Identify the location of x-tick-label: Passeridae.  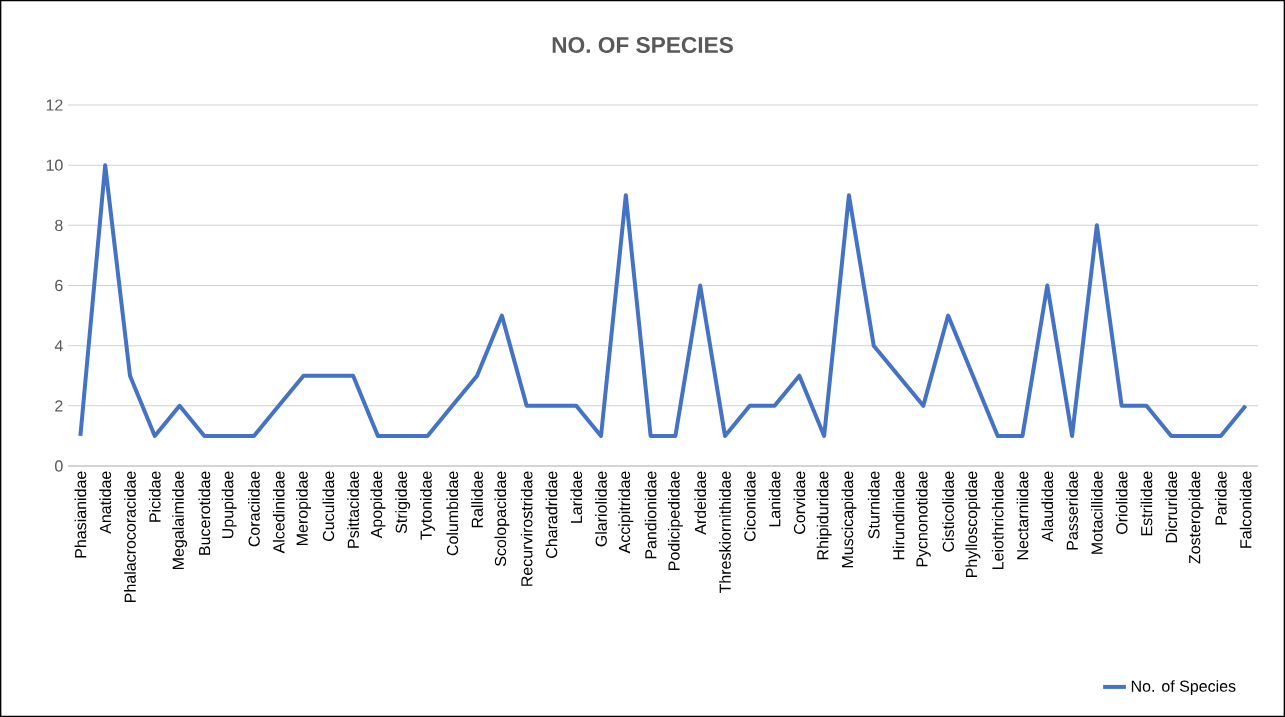
(1072, 510).